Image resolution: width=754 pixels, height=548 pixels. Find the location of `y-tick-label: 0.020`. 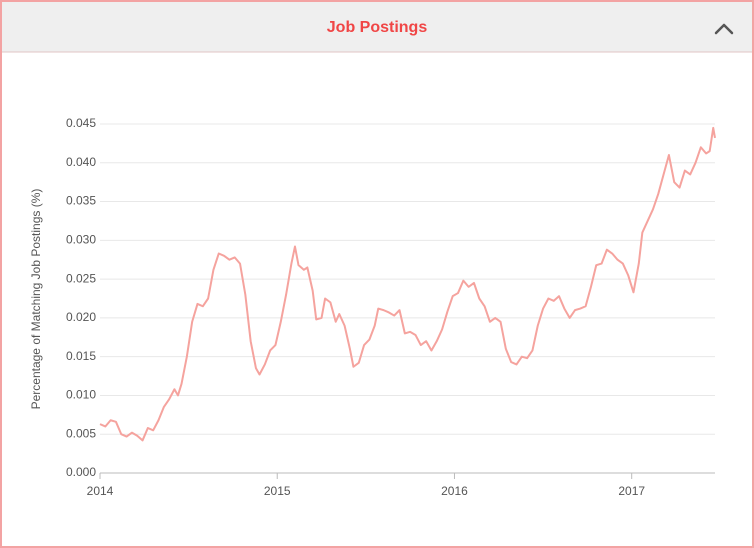

y-tick-label: 0.020 is located at coordinates (81, 317).